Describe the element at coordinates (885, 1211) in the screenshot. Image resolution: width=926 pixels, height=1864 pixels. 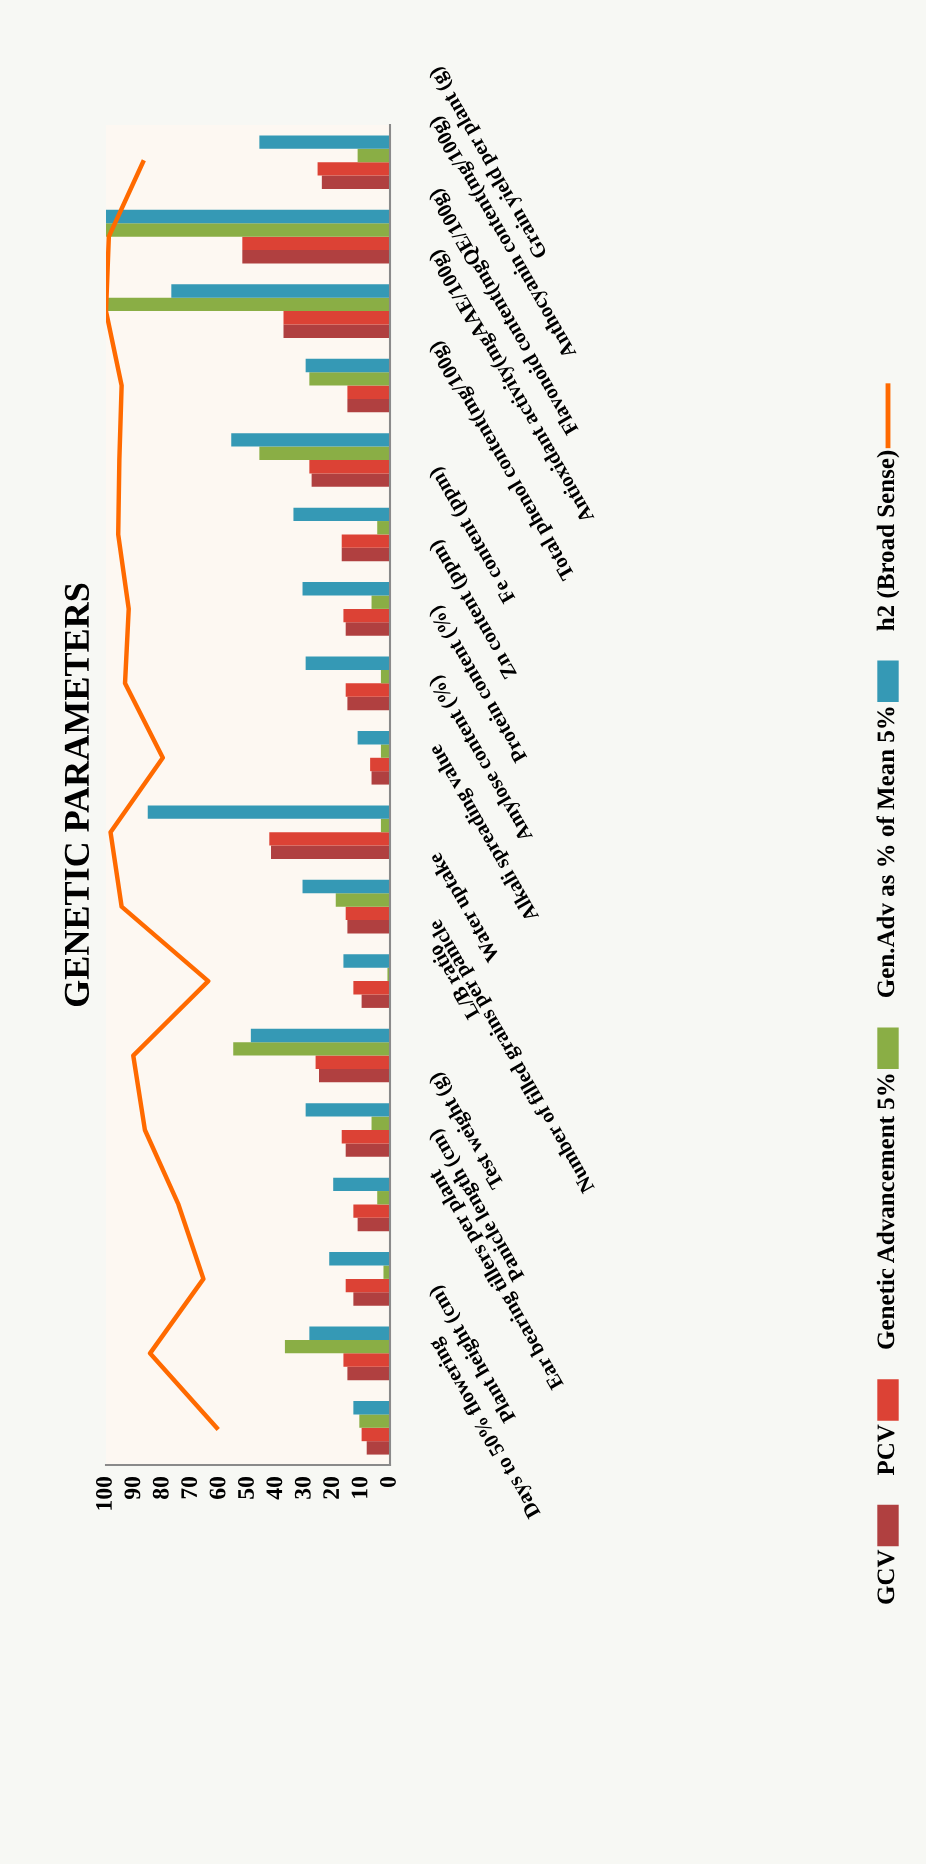
I see `legend-label: Genetic Advancement 5%` at that location.